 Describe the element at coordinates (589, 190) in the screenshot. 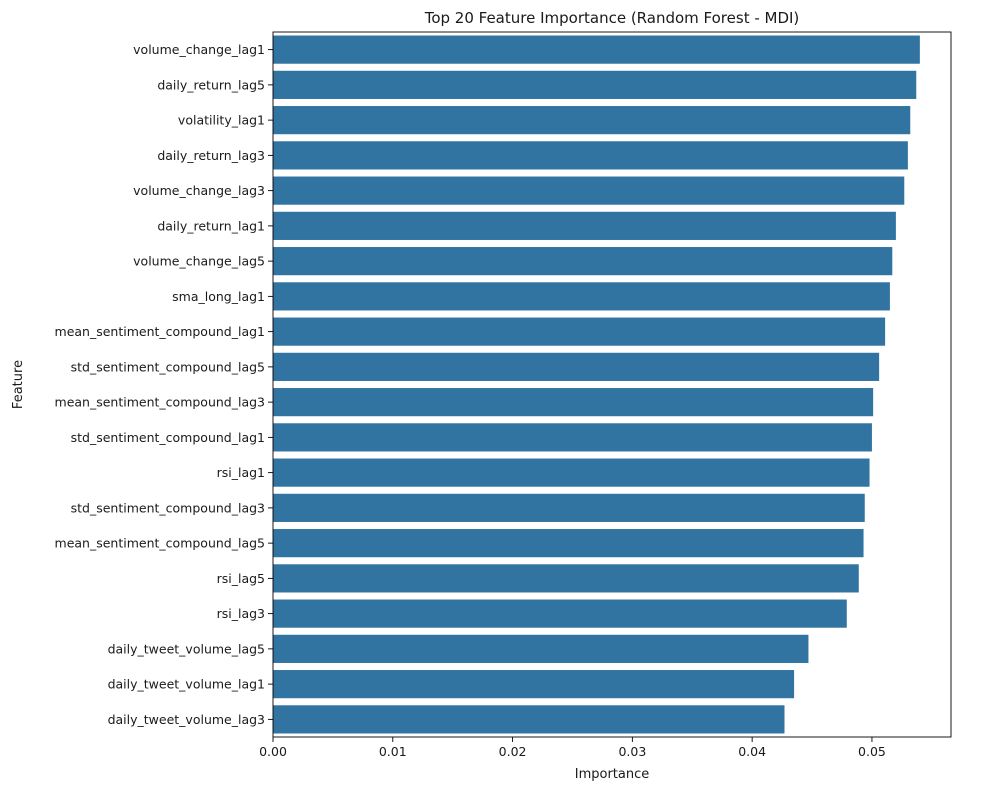

I see `bar-volume_change_lag3` at that location.